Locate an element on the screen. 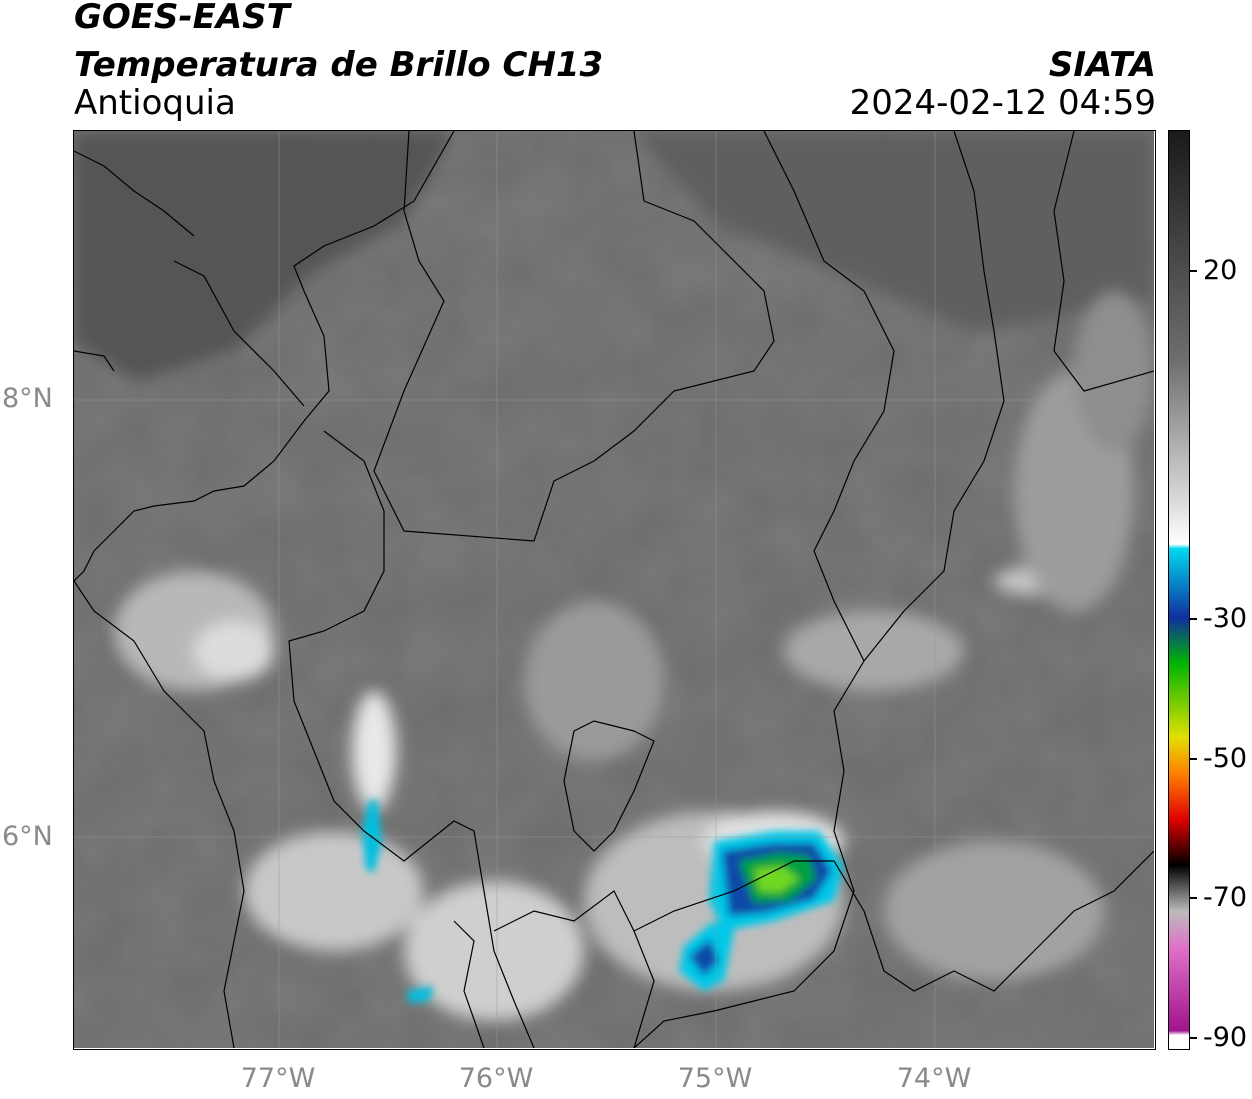 The height and width of the screenshot is (1099, 1252). organization-label: SIATA is located at coordinates (1102, 65).